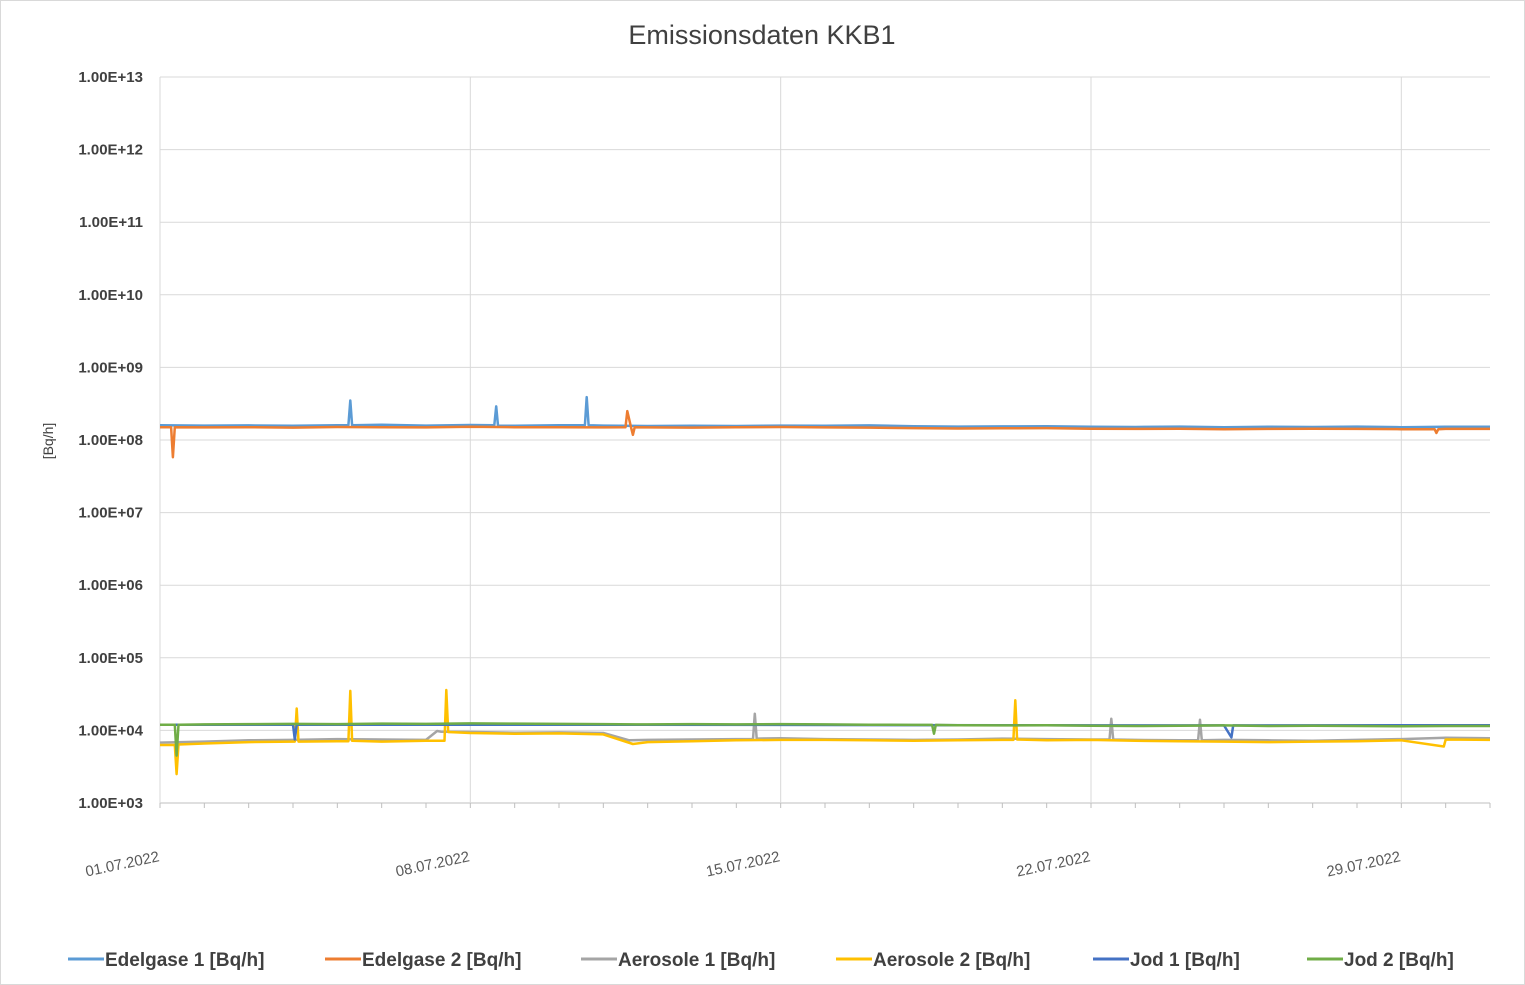 The image size is (1525, 985). Describe the element at coordinates (110, 803) in the screenshot. I see `y-tick-label: 1.00E+03` at that location.